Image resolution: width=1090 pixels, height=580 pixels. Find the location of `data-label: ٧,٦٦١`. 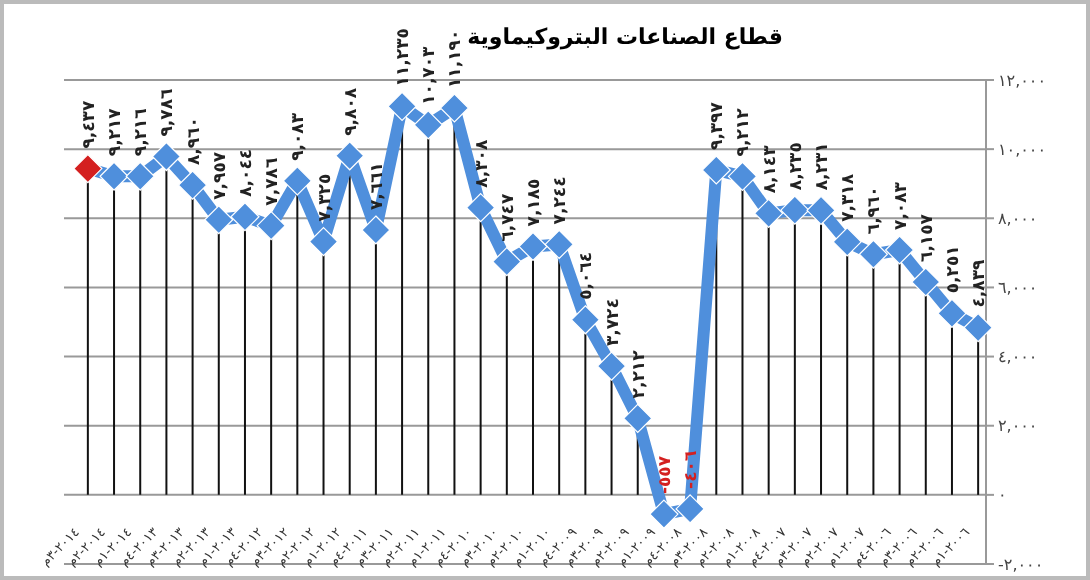

data-label: ٧,٦٦١ is located at coordinates (377, 186).